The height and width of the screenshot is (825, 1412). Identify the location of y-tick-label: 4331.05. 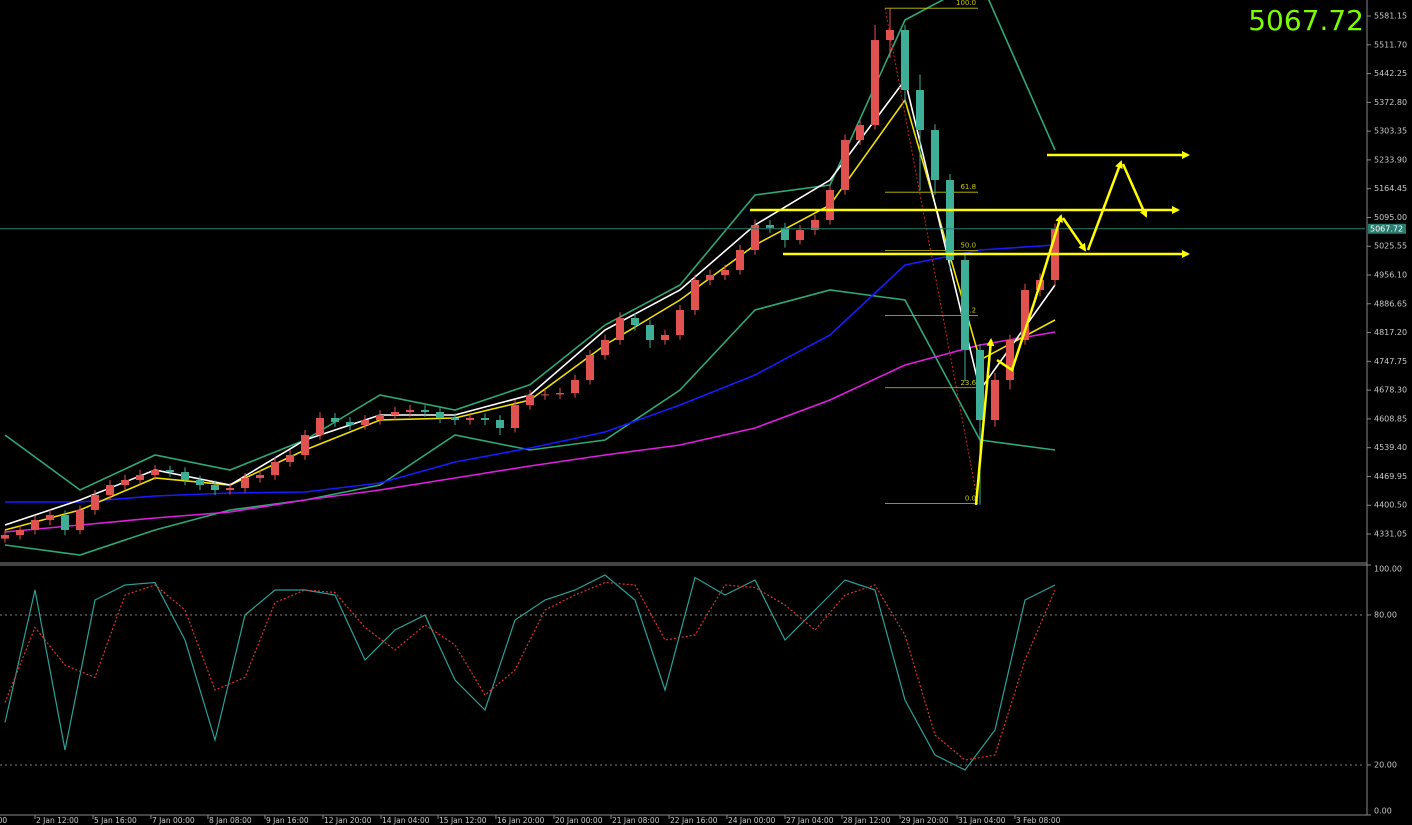
(1390, 534).